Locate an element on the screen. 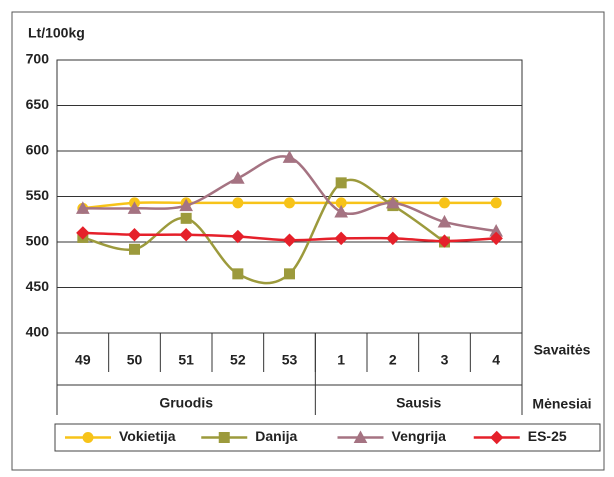 The height and width of the screenshot is (477, 614). x-tick-label: 4 is located at coordinates (496, 360).